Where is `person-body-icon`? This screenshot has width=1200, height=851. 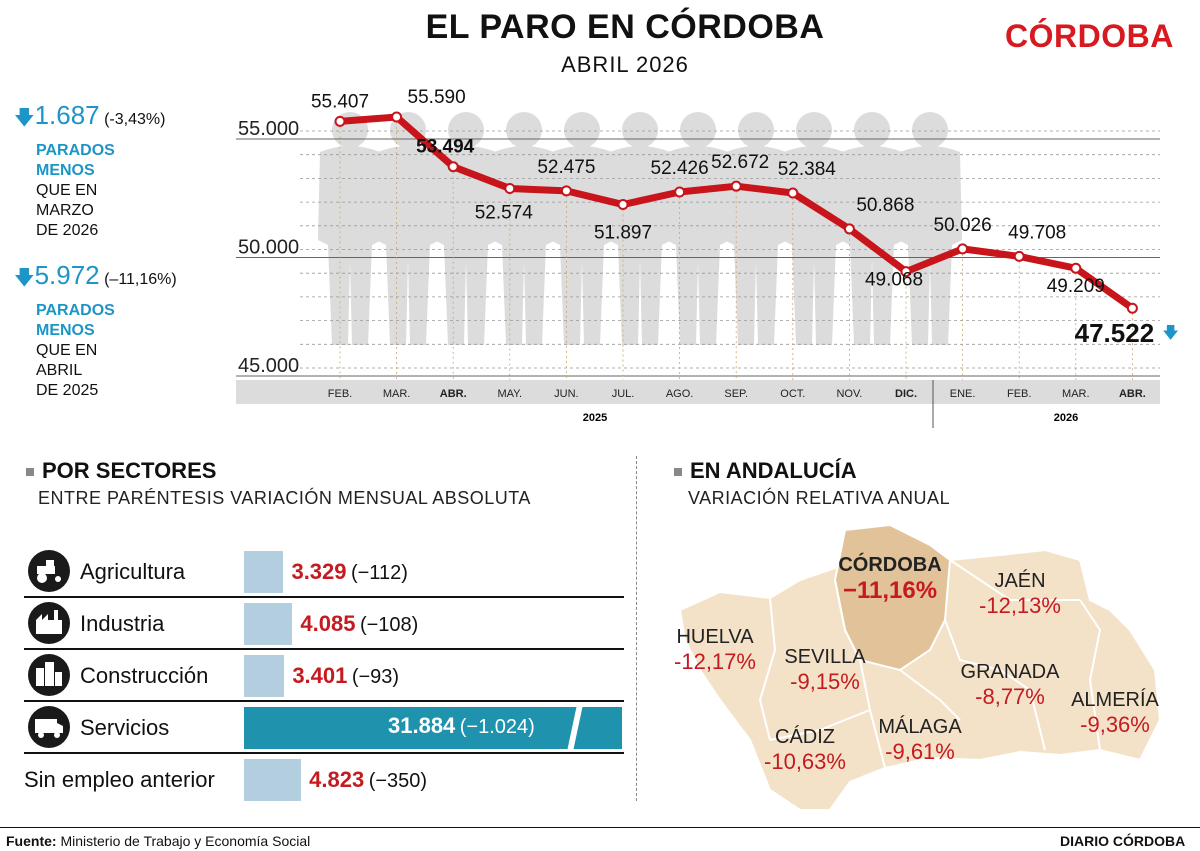
person-body-icon is located at coordinates (408, 245).